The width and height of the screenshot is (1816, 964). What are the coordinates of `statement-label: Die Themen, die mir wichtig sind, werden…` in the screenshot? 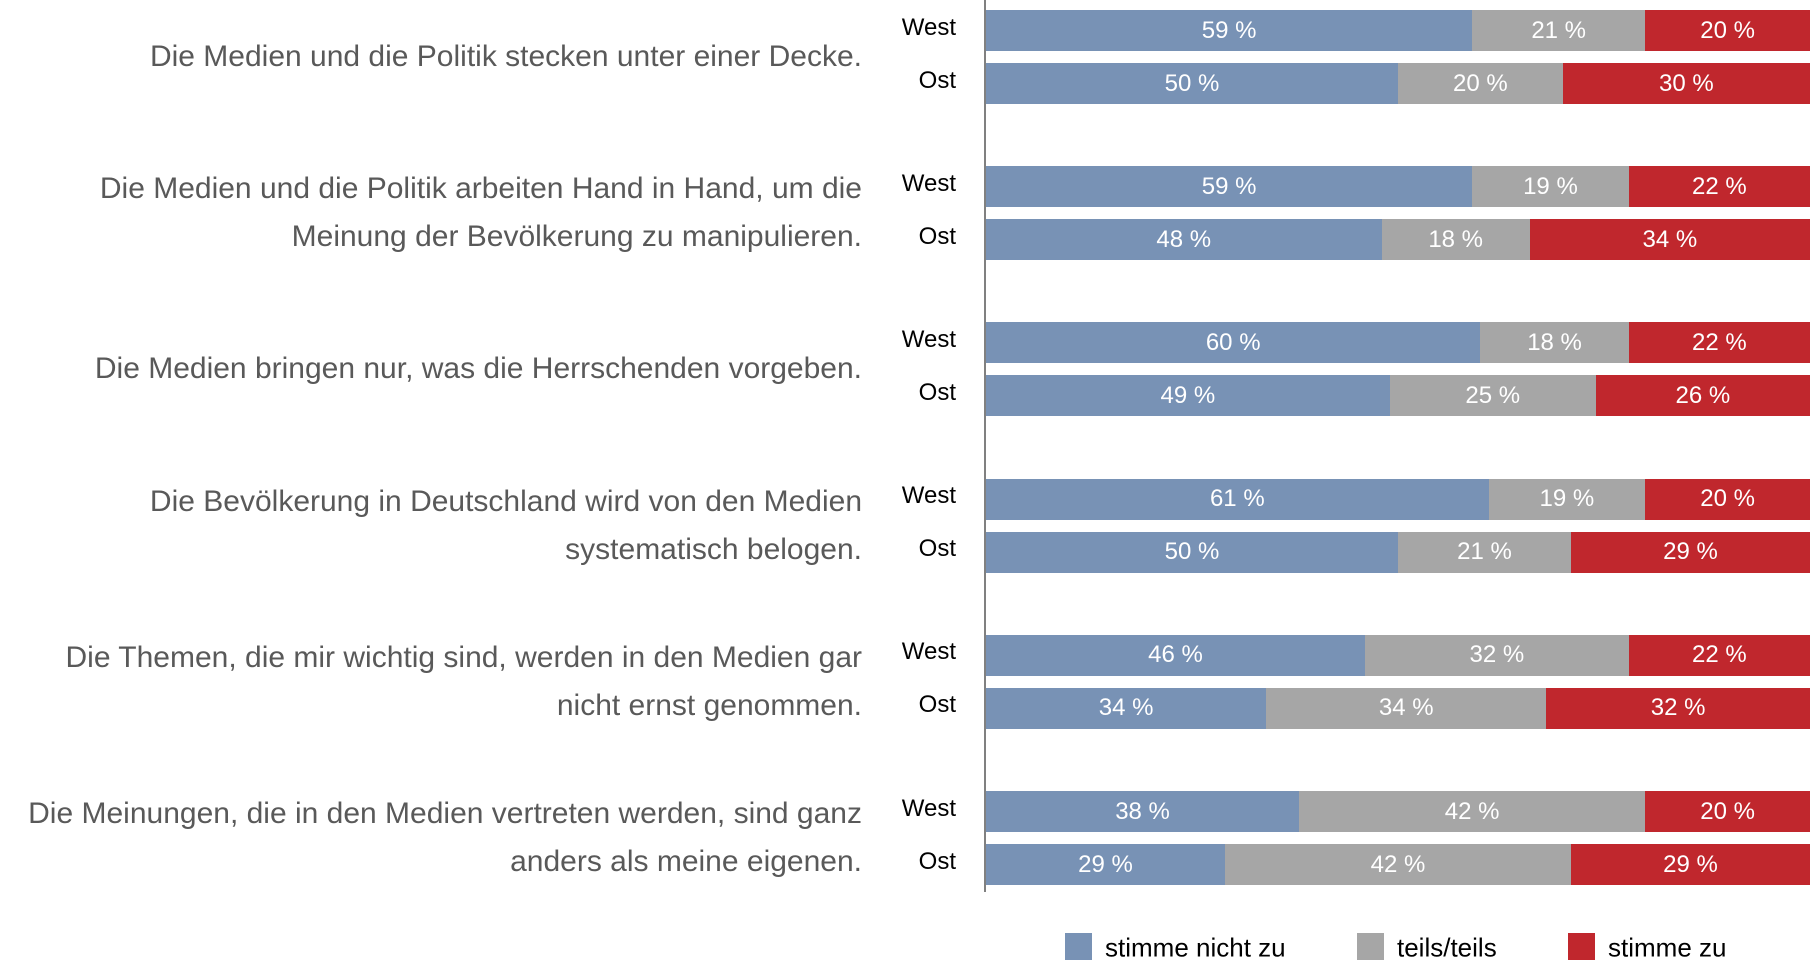 It's located at (463, 681).